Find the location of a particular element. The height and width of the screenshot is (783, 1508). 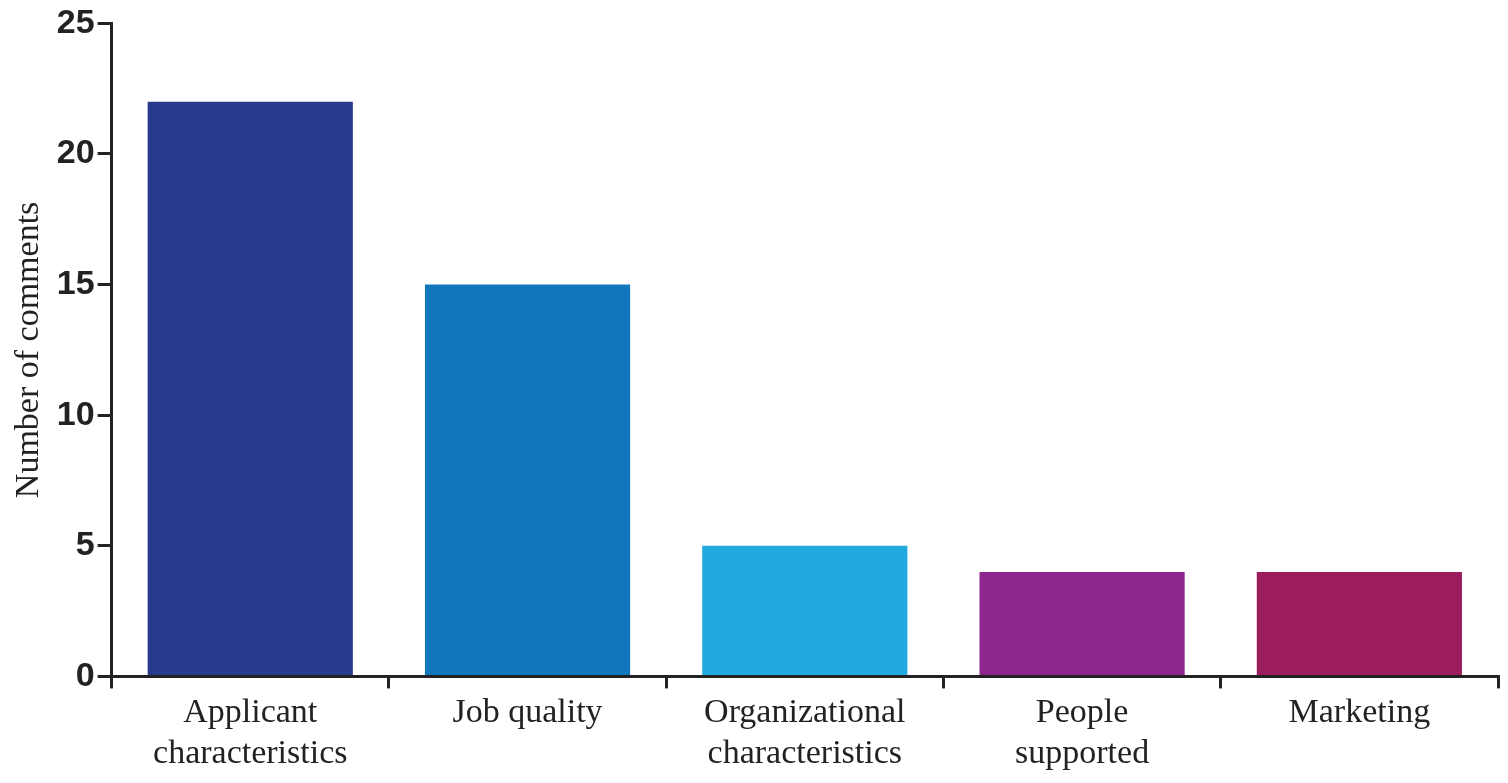

x-tick-label: People supported is located at coordinates (1082, 730).